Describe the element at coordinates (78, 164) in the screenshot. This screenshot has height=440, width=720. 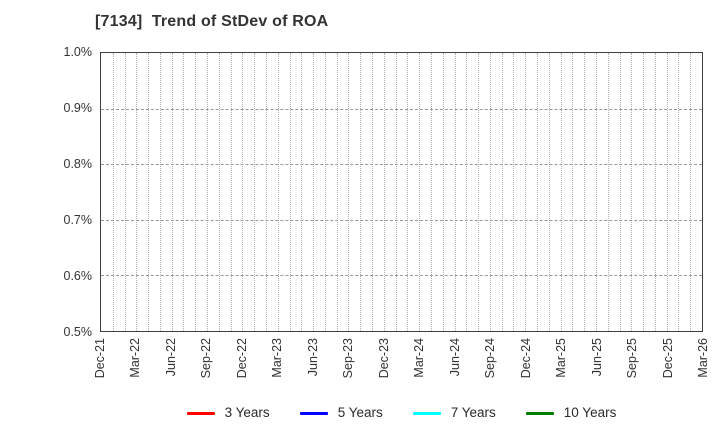
I see `y-tick-label: 0.8%` at that location.